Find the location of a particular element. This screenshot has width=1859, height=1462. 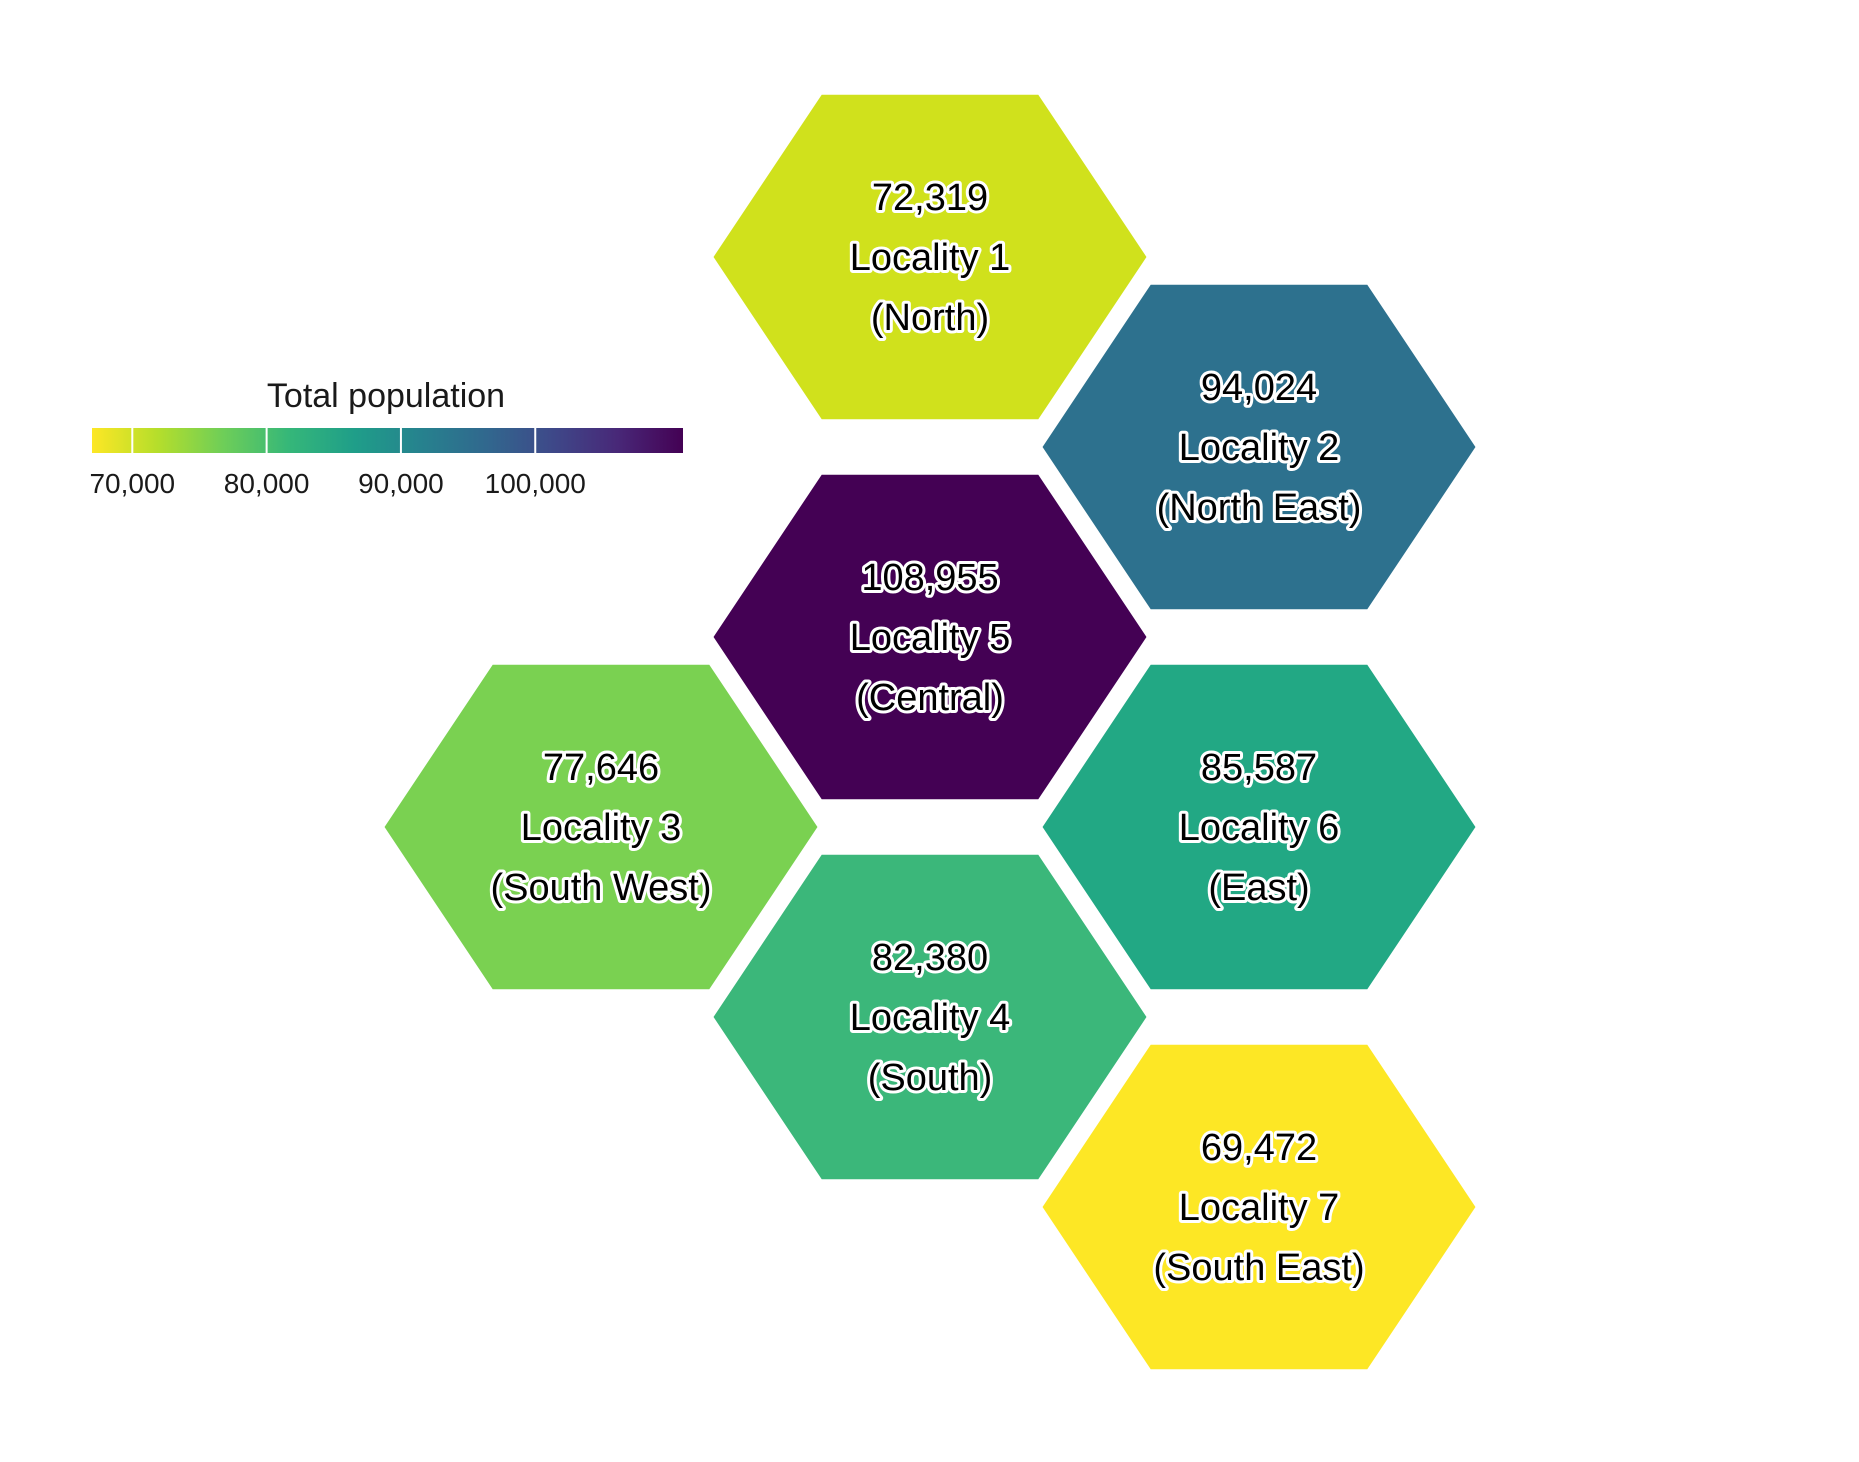

locality-2-name-label: Locality 2 is located at coordinates (1259, 448).